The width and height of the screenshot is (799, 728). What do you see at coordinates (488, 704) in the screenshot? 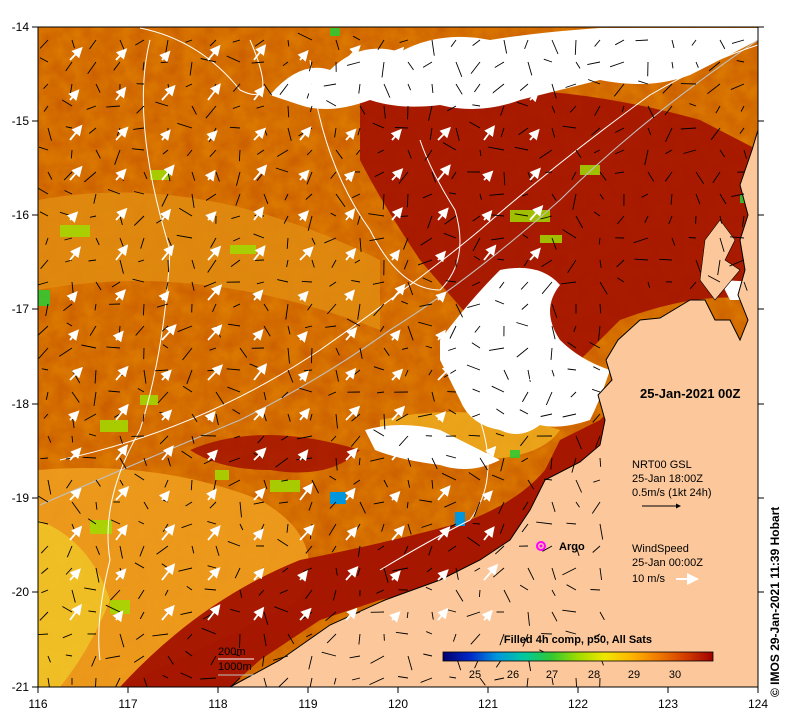
I see `x-tick-label: 121` at bounding box center [488, 704].